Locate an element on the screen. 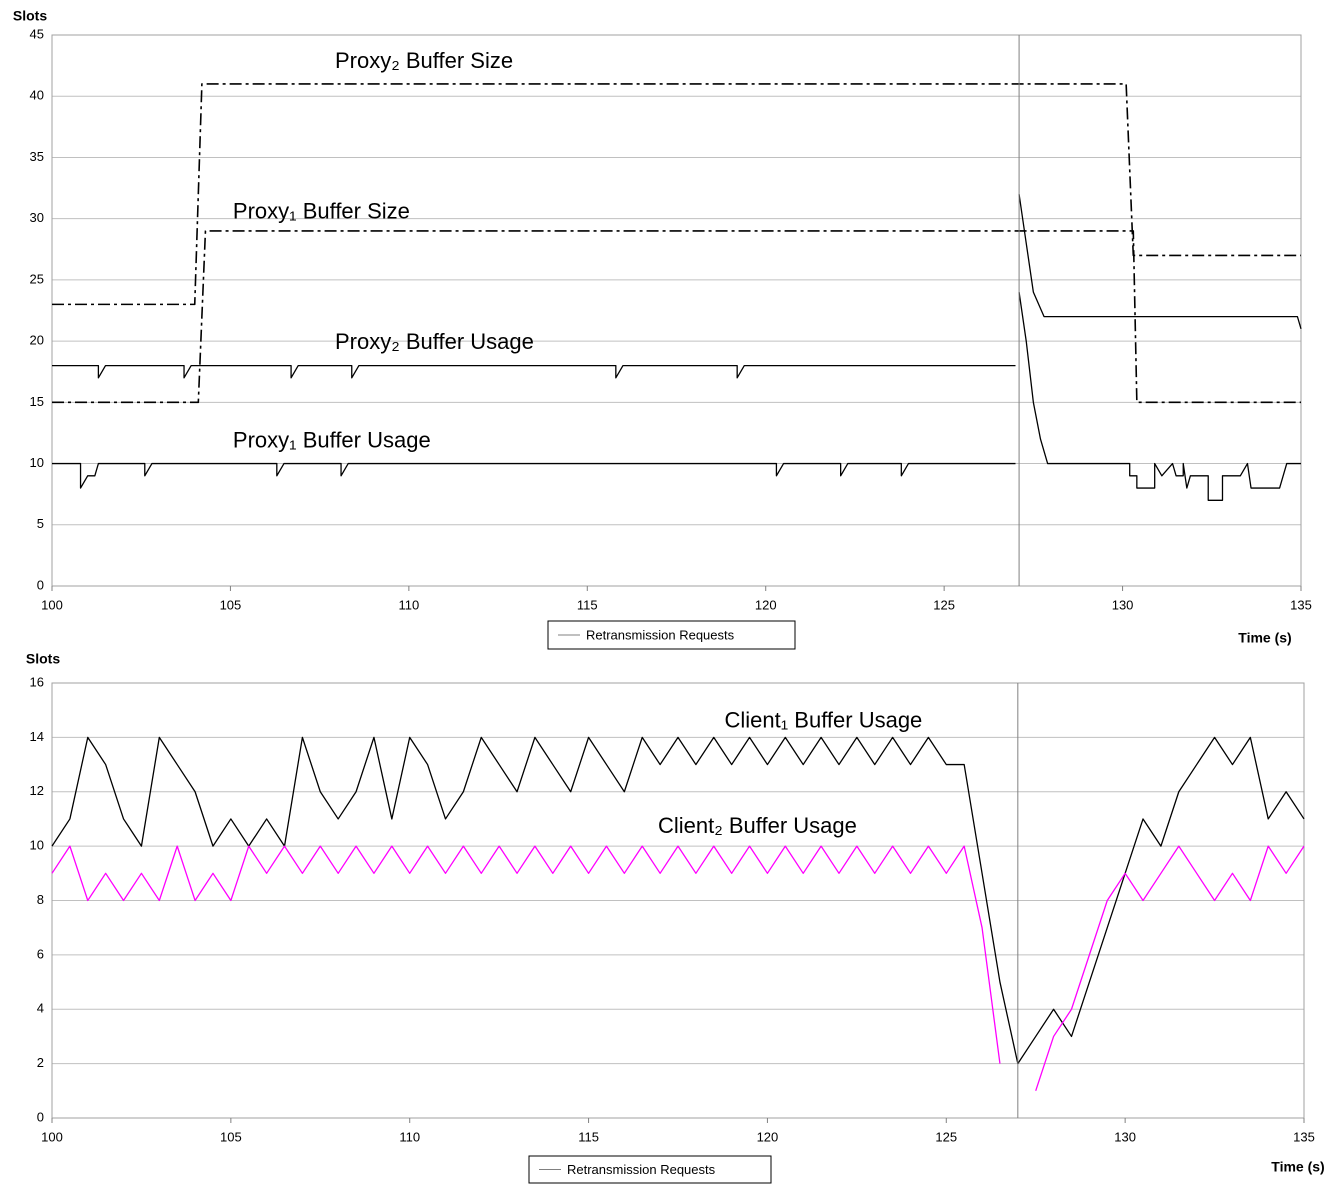  y-tick-label: 30 is located at coordinates (37, 217).